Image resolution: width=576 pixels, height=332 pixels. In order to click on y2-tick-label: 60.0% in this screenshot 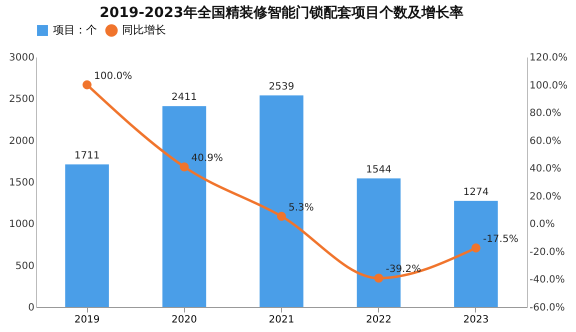, I will do `click(546, 141)`.